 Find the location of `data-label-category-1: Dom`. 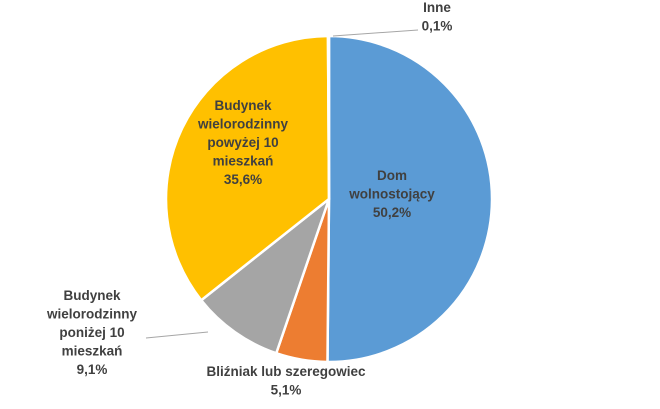

data-label-category-1: Dom is located at coordinates (392, 175).